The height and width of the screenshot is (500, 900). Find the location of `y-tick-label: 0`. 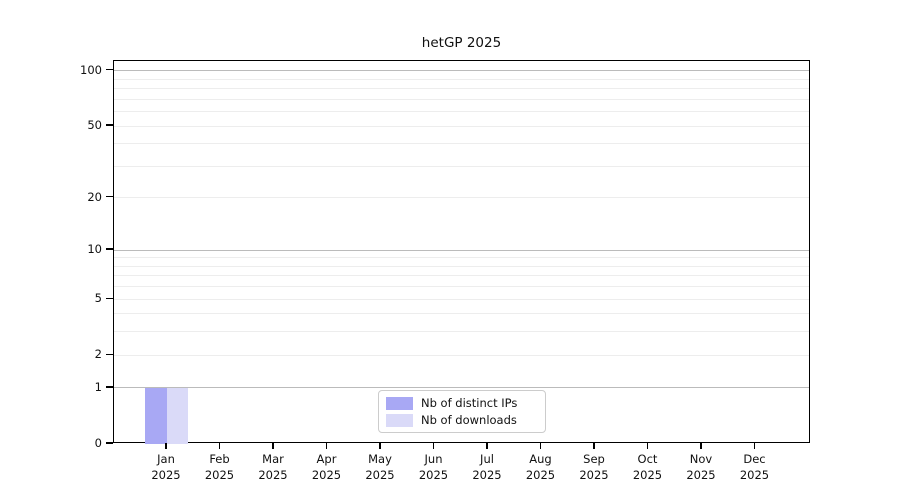

y-tick-label: 0 is located at coordinates (98, 443).